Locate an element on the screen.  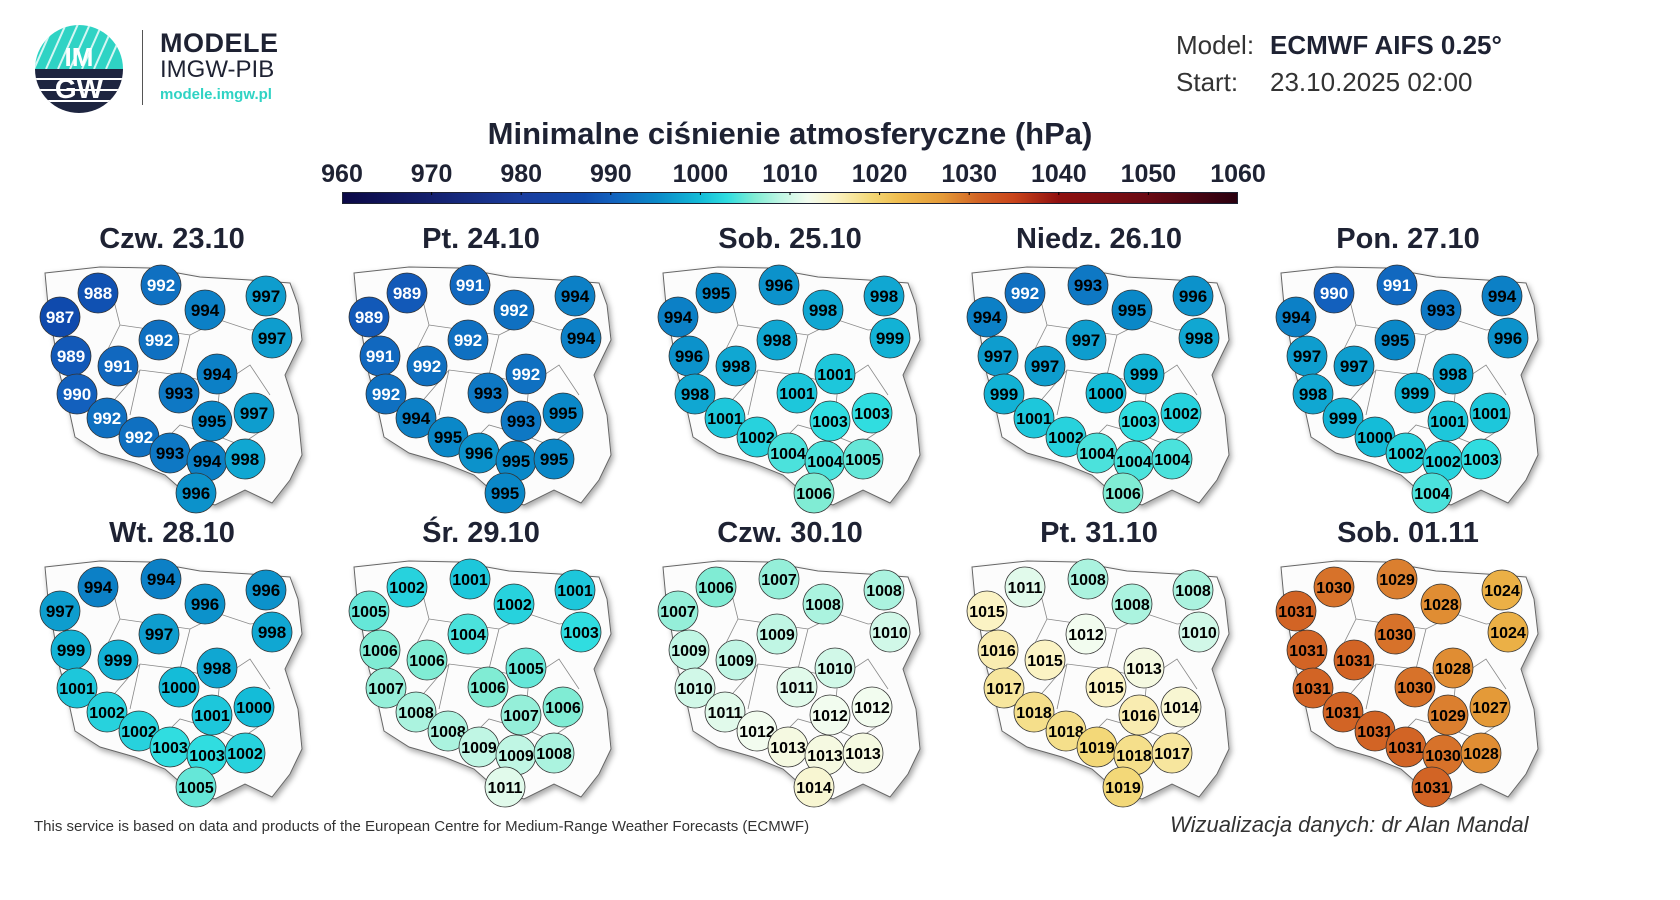
station-value-label: 1008 is located at coordinates (1088, 580).